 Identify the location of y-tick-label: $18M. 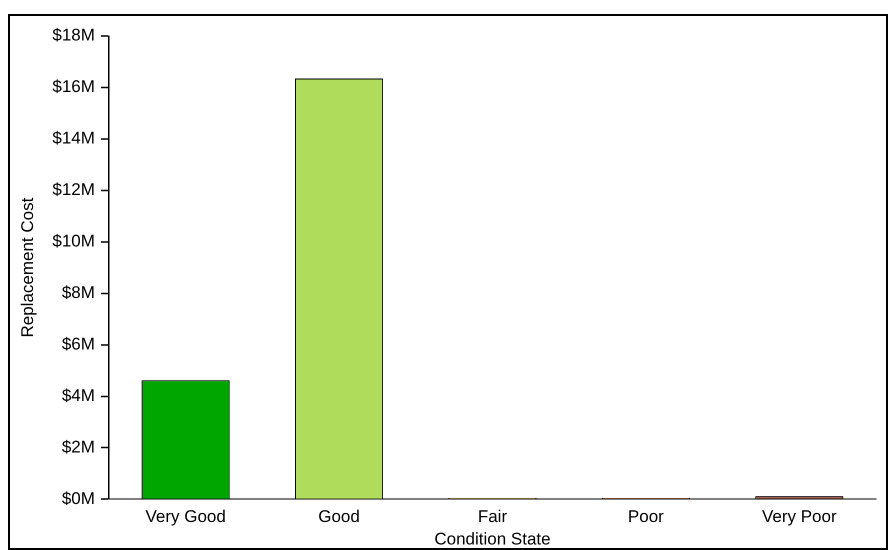
(73, 35).